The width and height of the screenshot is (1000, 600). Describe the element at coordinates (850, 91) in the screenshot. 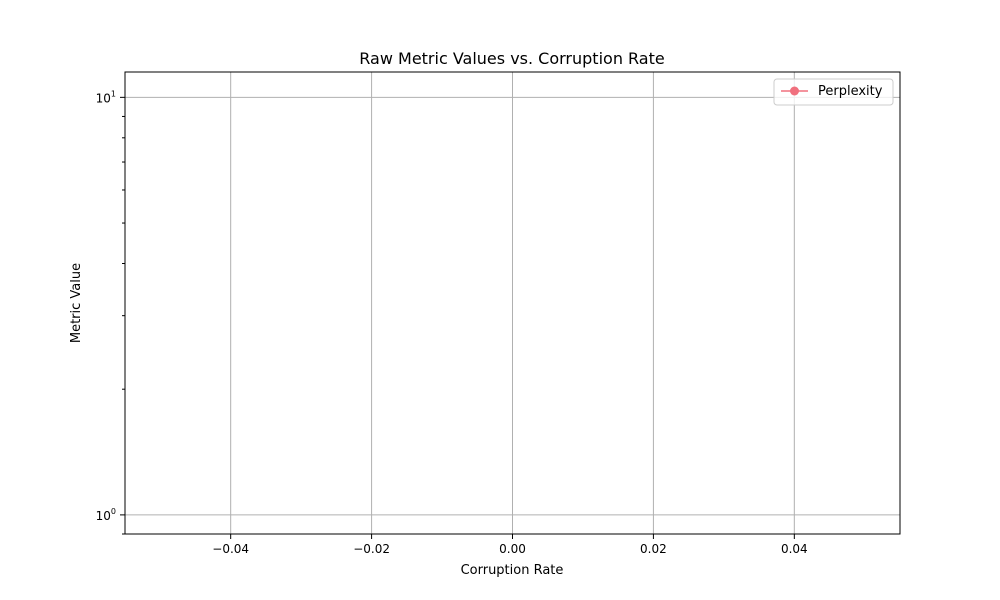

I see `legend-label-perplexity: Perplexity` at that location.